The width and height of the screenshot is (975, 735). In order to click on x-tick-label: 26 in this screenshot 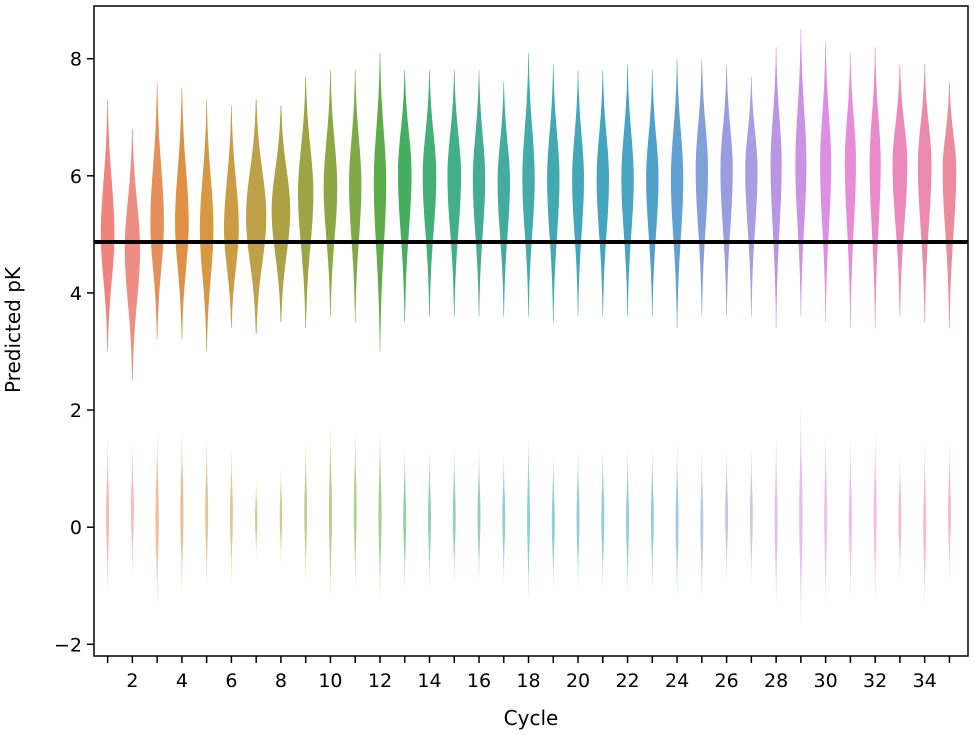, I will do `click(727, 681)`.